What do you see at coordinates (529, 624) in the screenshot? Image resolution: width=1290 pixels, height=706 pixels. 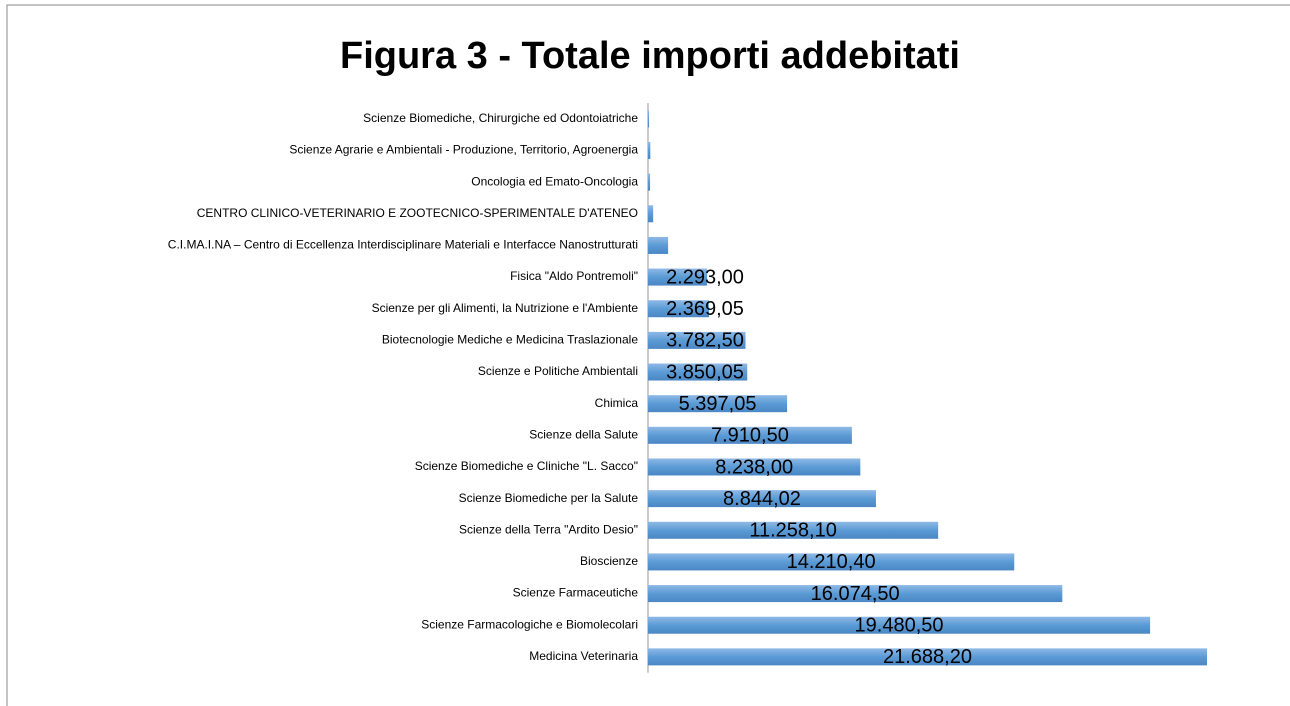 I see `y-tick-label: Scienze Farmacologiche e Biomolecolari` at bounding box center [529, 624].